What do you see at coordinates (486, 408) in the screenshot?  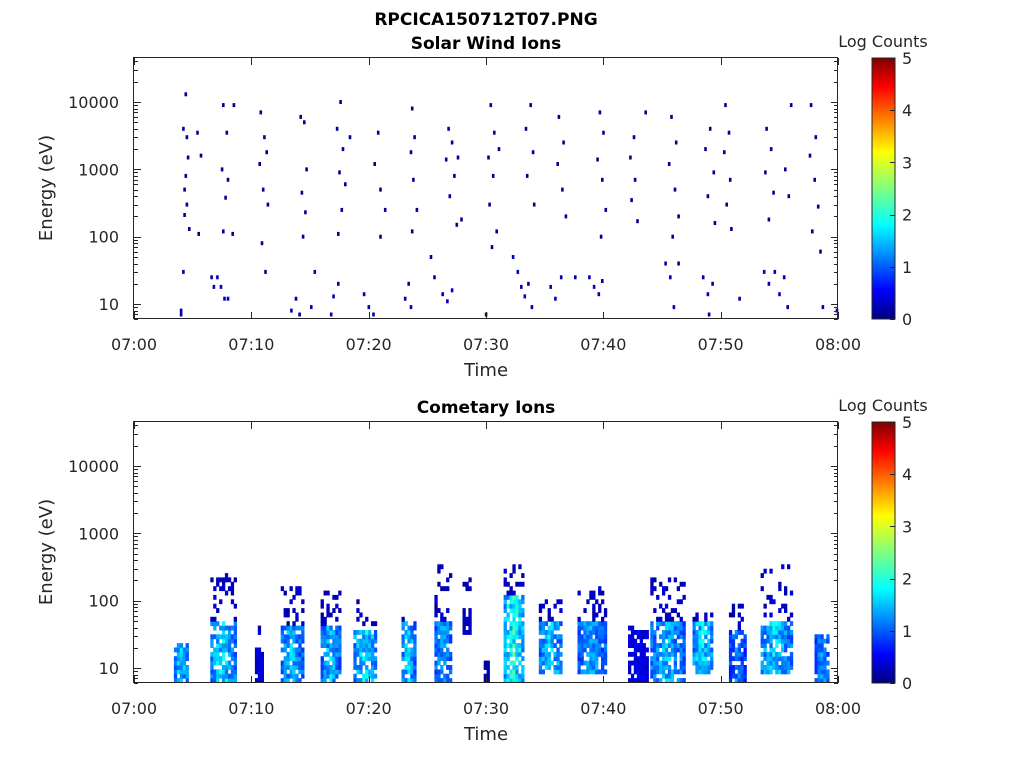 I see `panel-2-title: Cometary Ions` at bounding box center [486, 408].